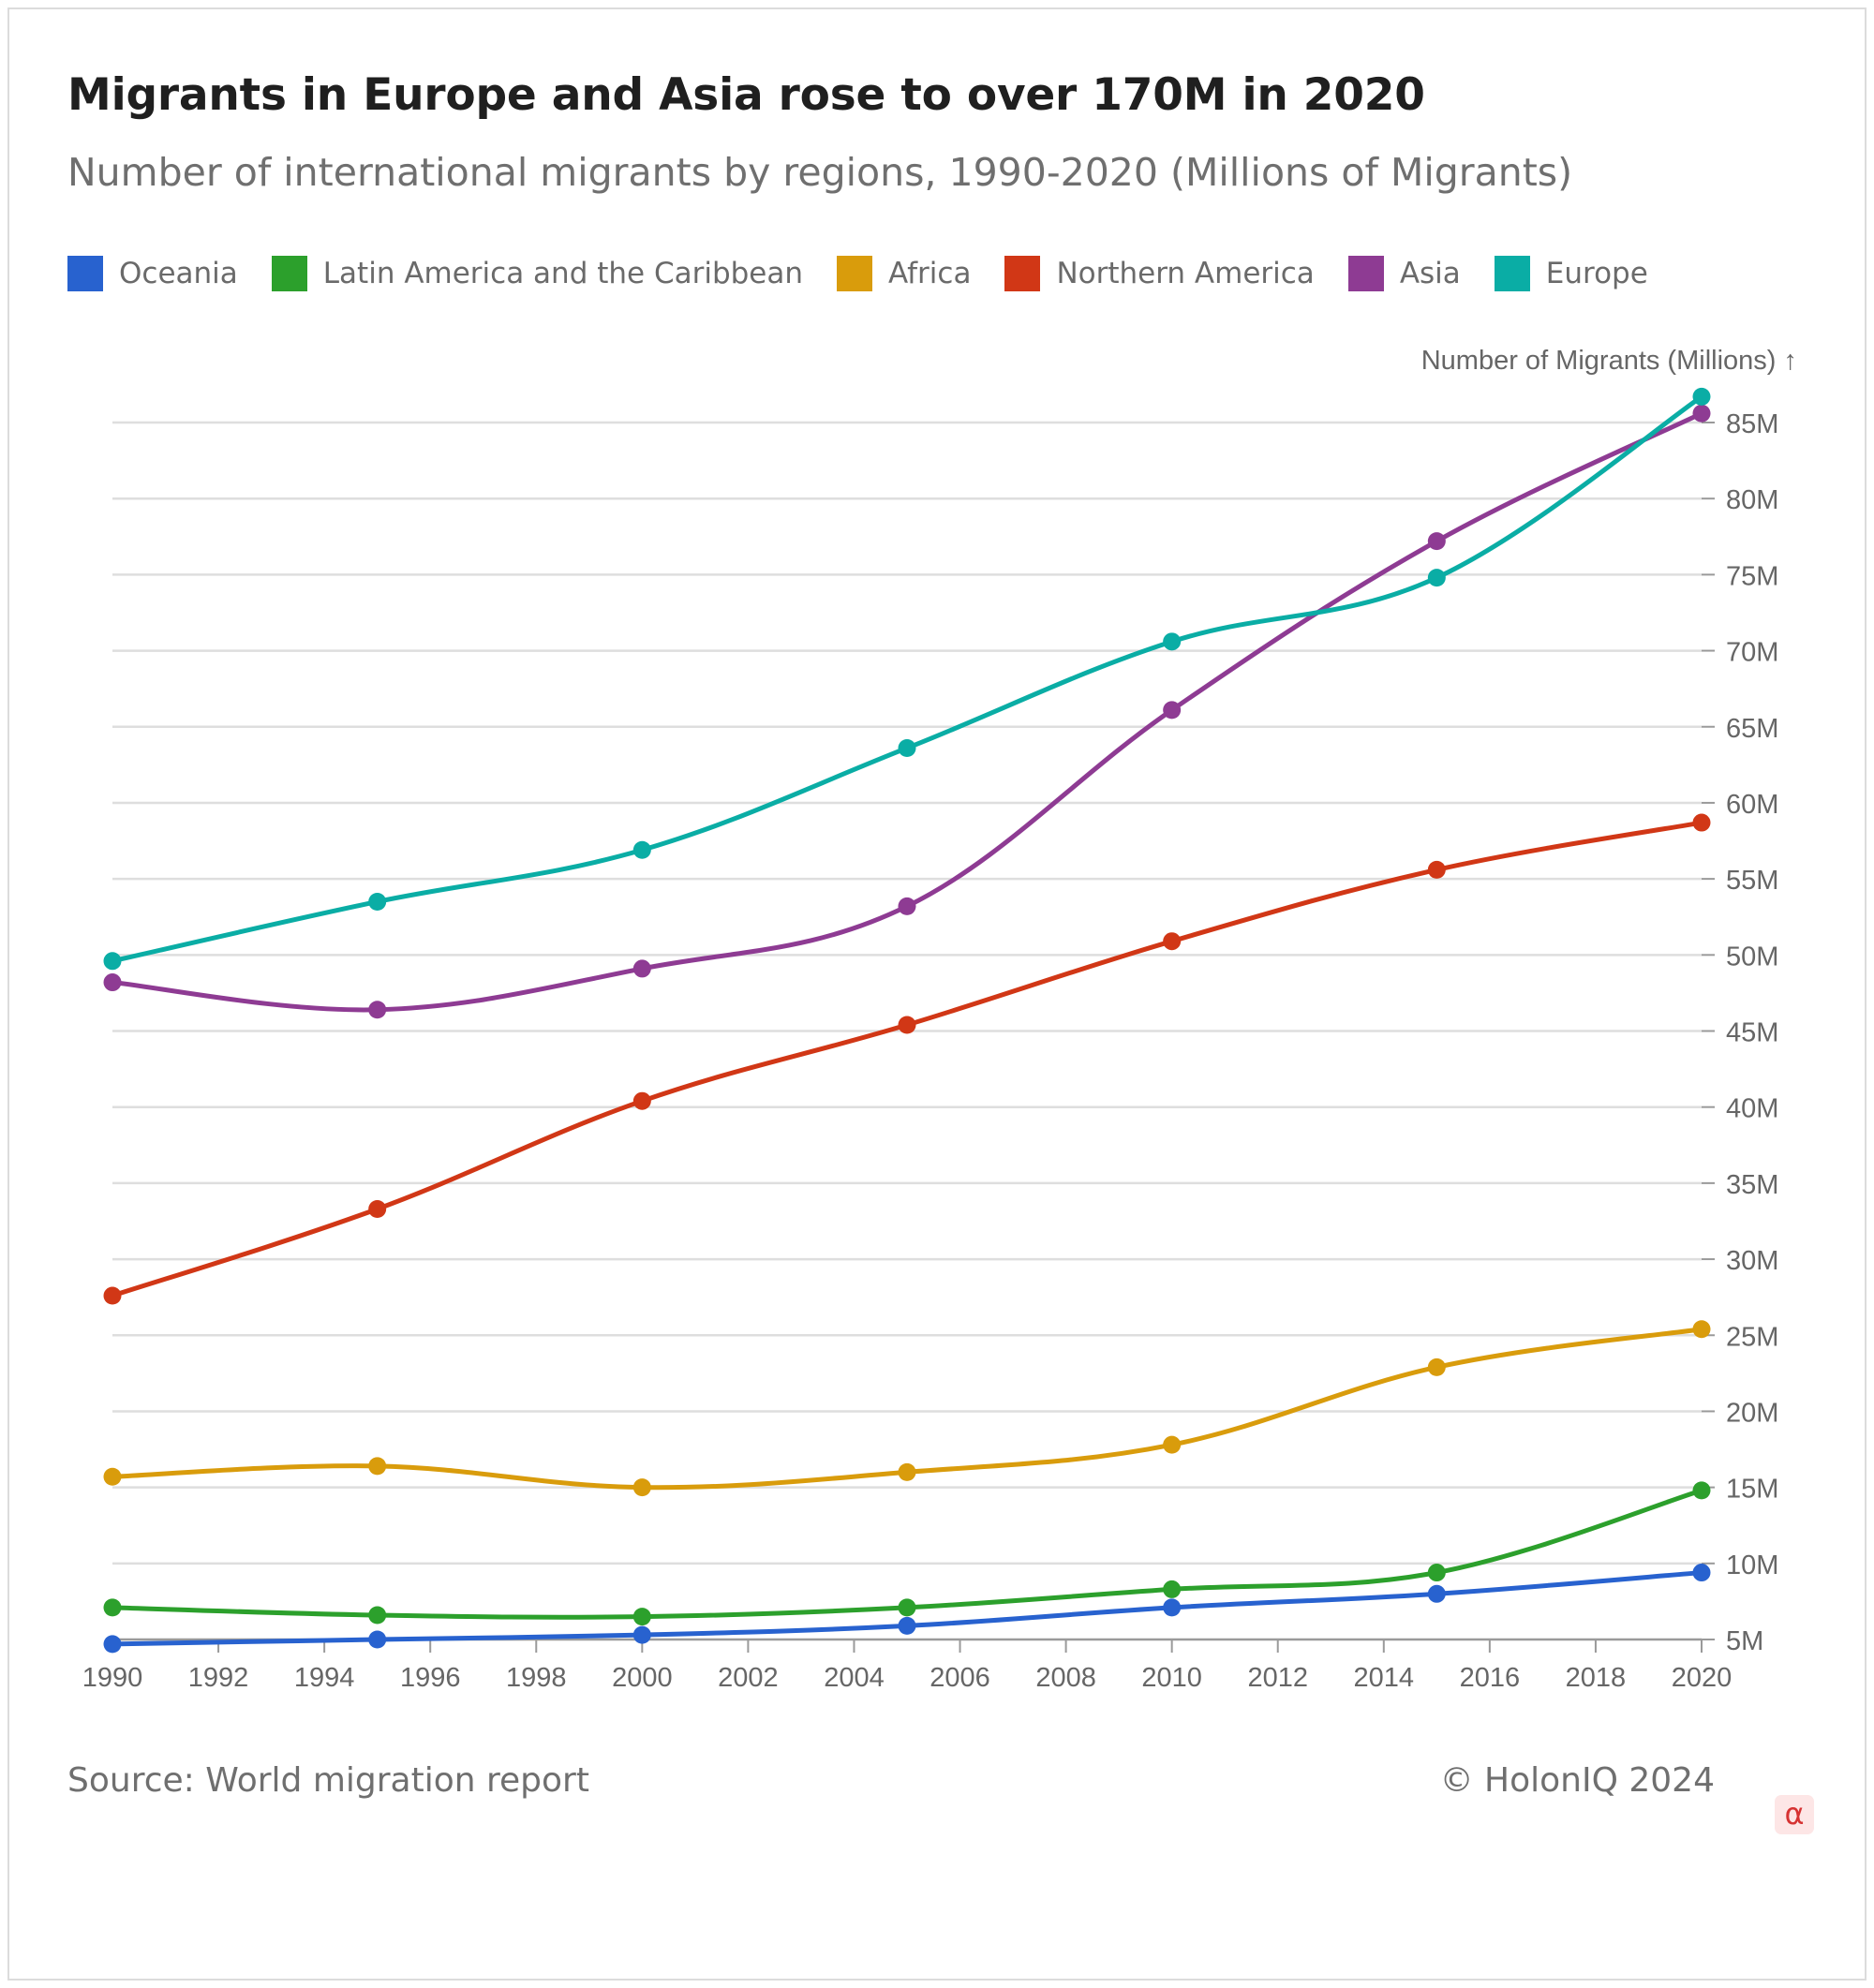 The width and height of the screenshot is (1874, 1988). What do you see at coordinates (1794, 1814) in the screenshot?
I see `alpha-badge-icon: α` at bounding box center [1794, 1814].